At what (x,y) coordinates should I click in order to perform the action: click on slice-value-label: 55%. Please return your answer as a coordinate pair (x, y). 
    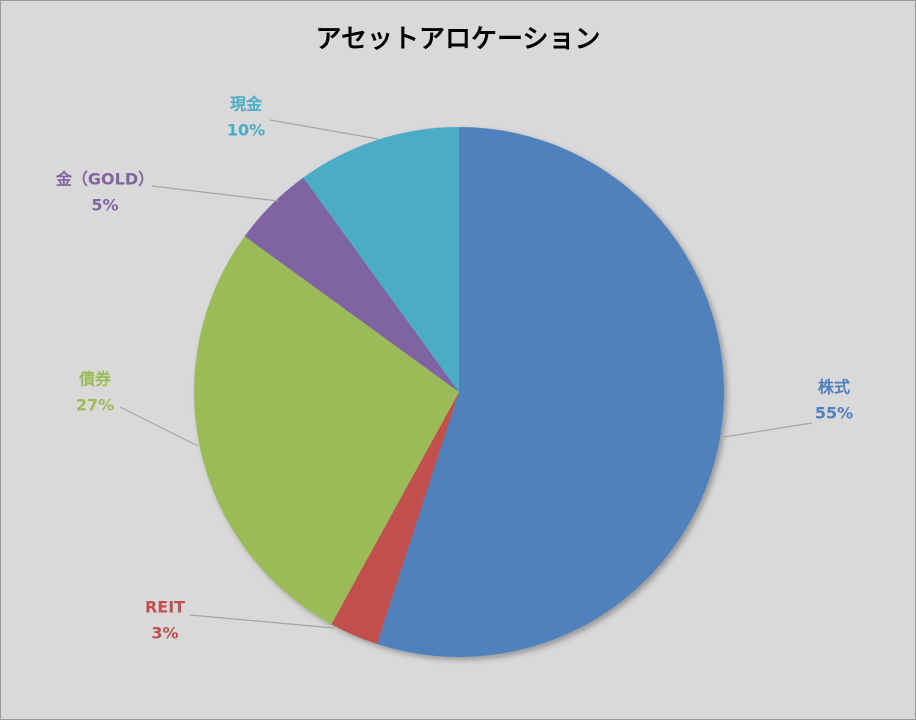
    Looking at the image, I should click on (834, 413).